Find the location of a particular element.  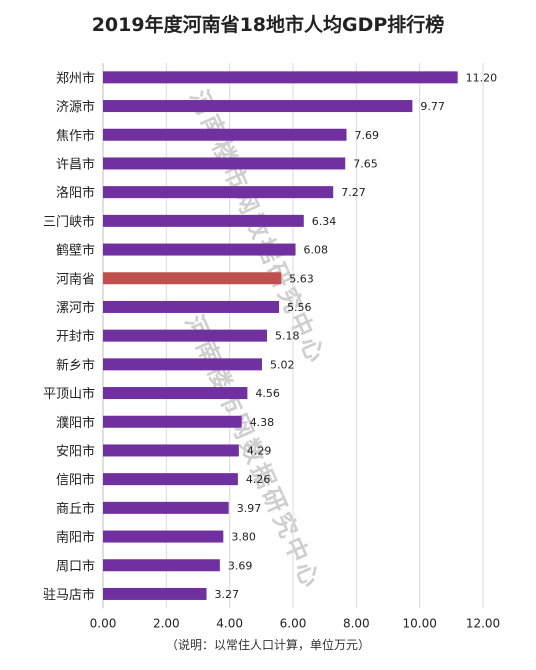

category-label: 洛阳市 is located at coordinates (75, 193).